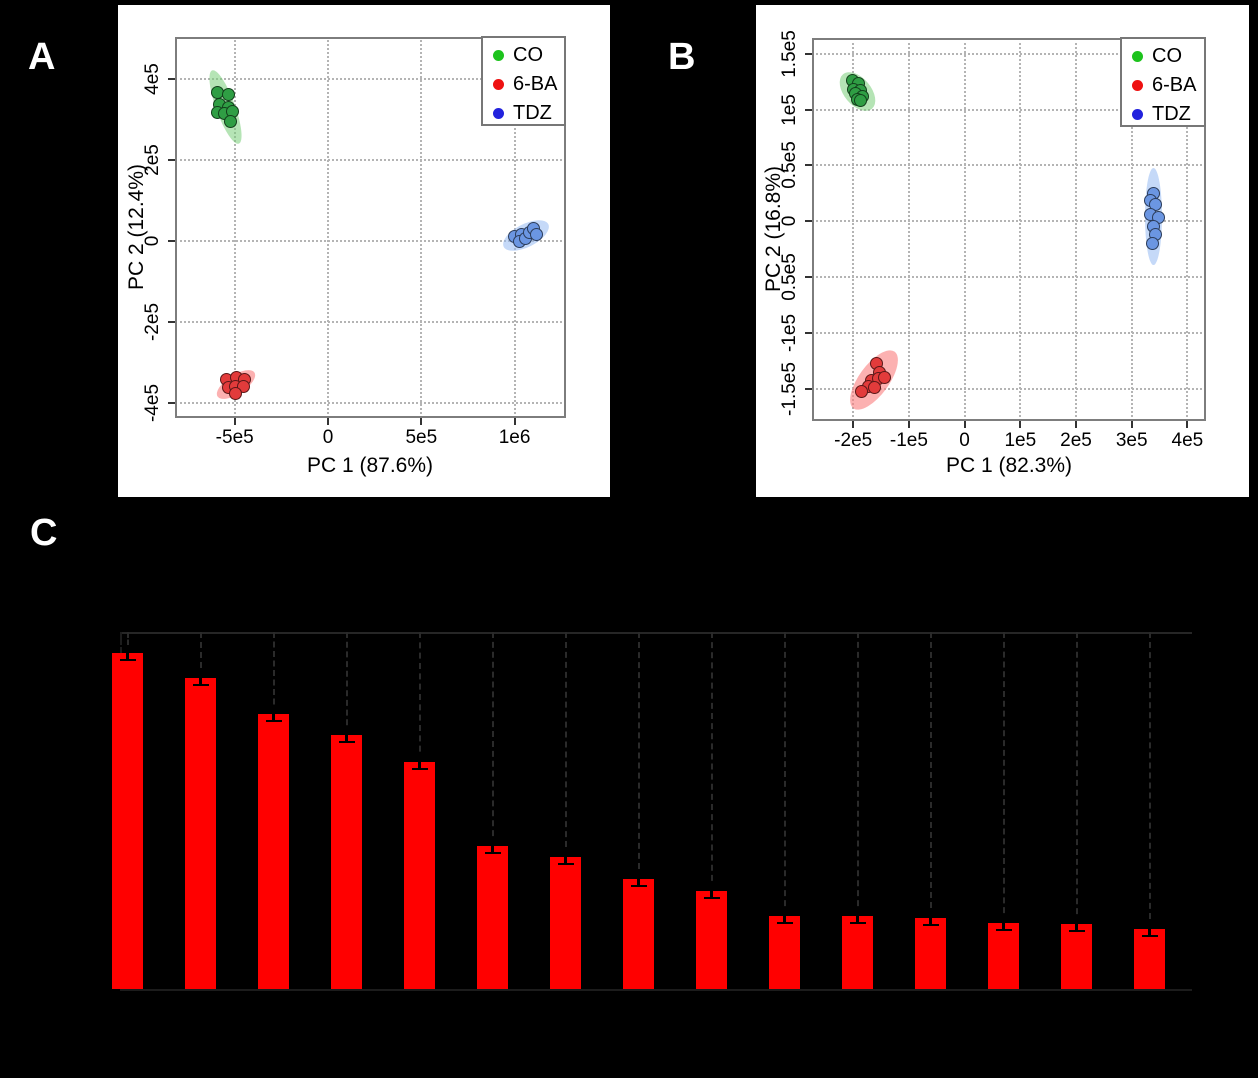  Describe the element at coordinates (370, 465) in the screenshot. I see `x-axis-title: PC 1 (87.6%)` at that location.